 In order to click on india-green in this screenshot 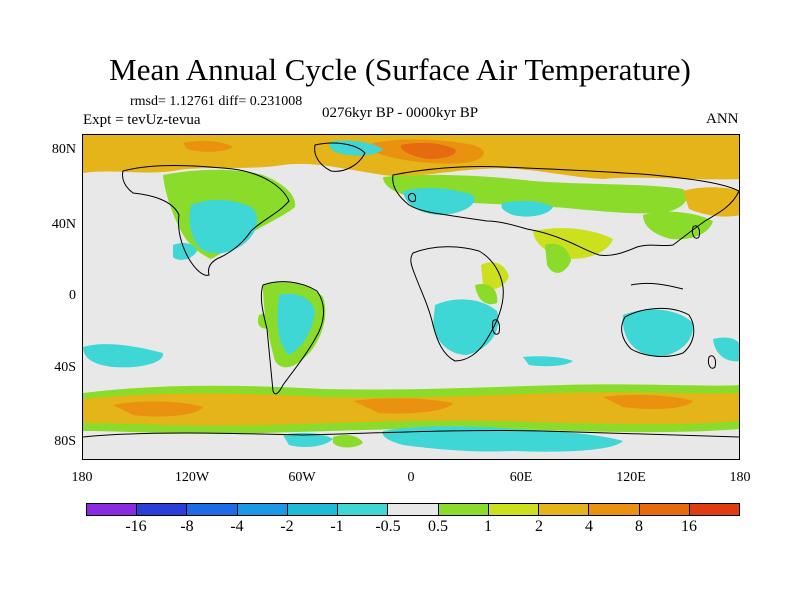, I will do `click(558, 258)`.